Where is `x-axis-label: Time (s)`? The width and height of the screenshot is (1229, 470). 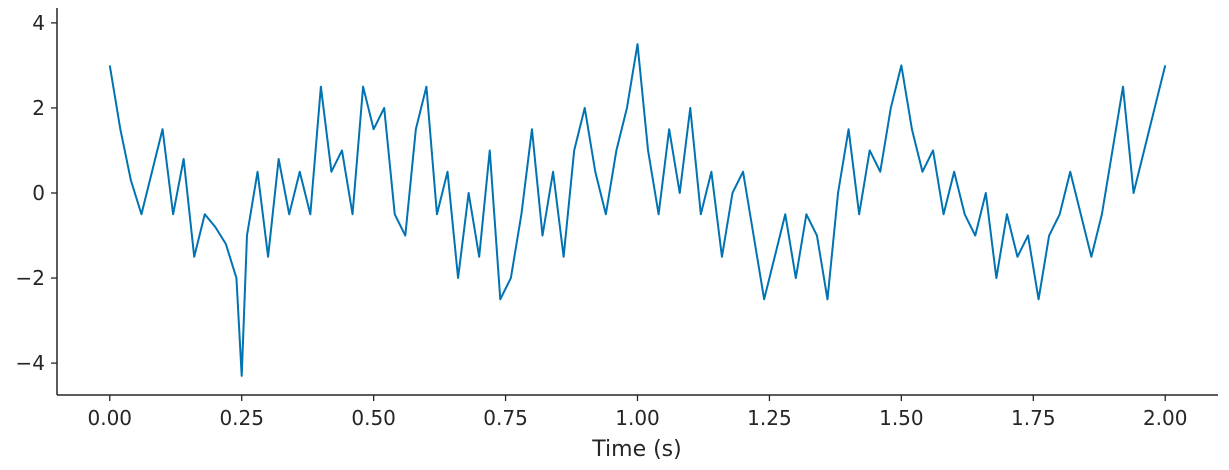
x-axis-label: Time (s) is located at coordinates (636, 449).